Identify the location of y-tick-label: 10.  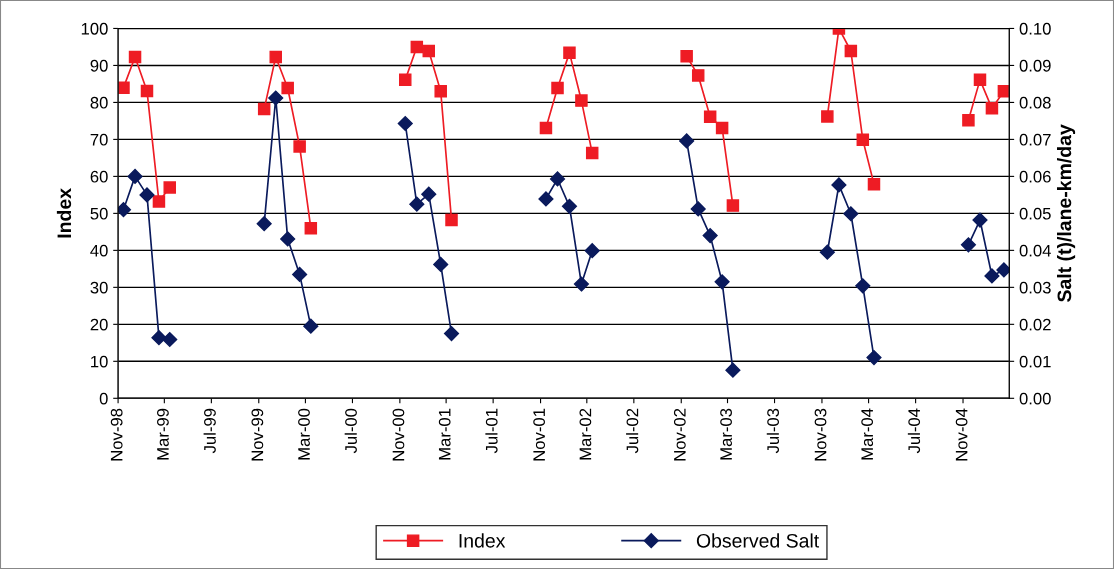
(99, 361).